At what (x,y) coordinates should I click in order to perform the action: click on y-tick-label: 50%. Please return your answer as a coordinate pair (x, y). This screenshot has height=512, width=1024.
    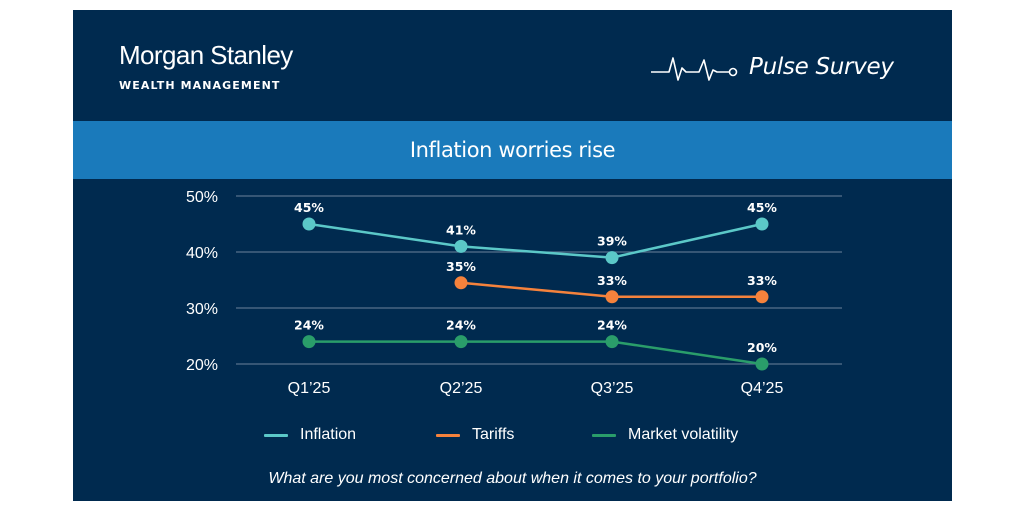
    Looking at the image, I should click on (202, 197).